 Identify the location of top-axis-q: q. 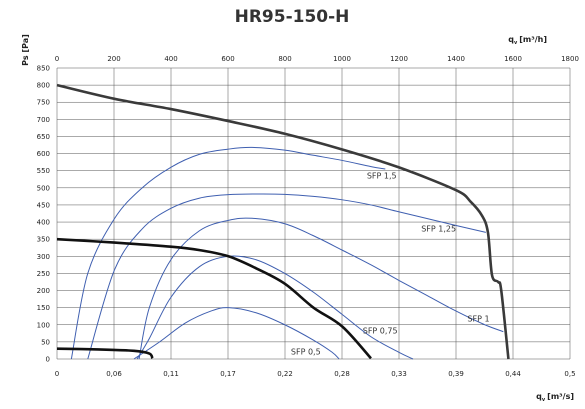
(511, 39).